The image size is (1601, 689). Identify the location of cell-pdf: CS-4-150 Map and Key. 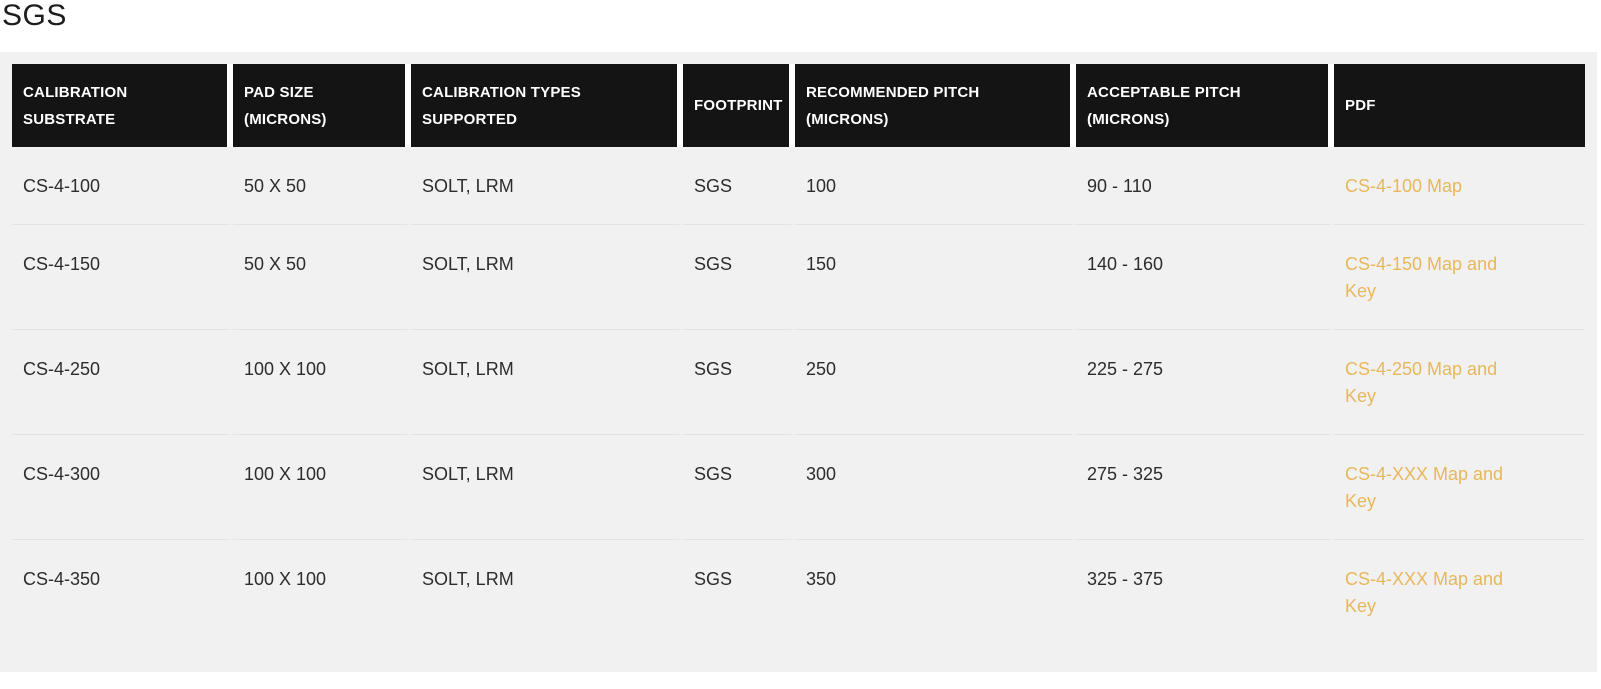
(1459, 276).